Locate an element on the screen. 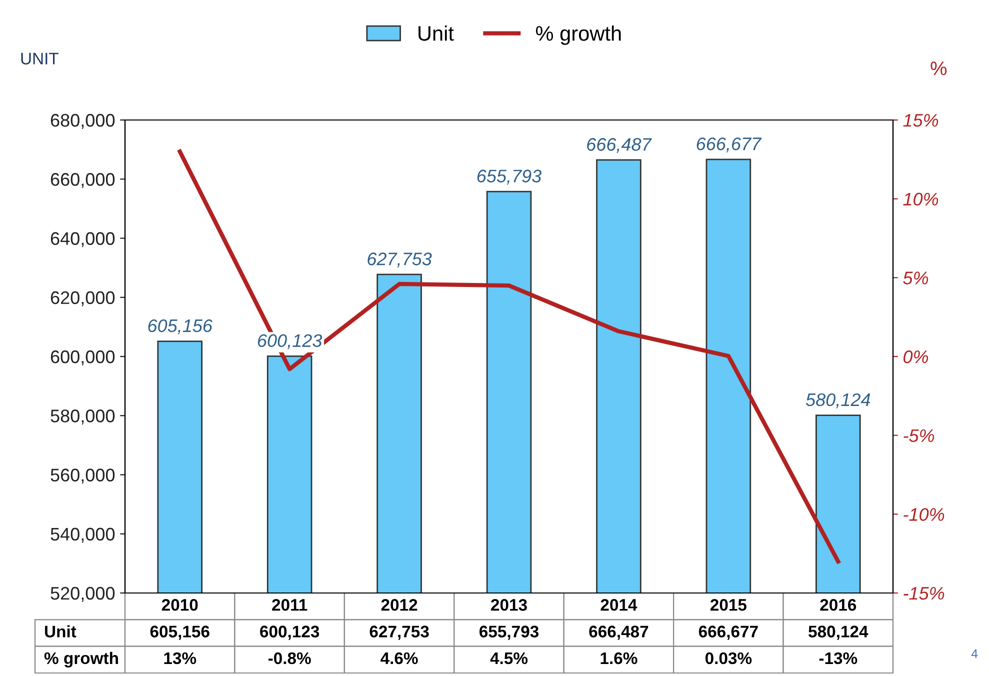 This screenshot has width=989, height=676. x-tick-label: 2014 is located at coordinates (619, 605).